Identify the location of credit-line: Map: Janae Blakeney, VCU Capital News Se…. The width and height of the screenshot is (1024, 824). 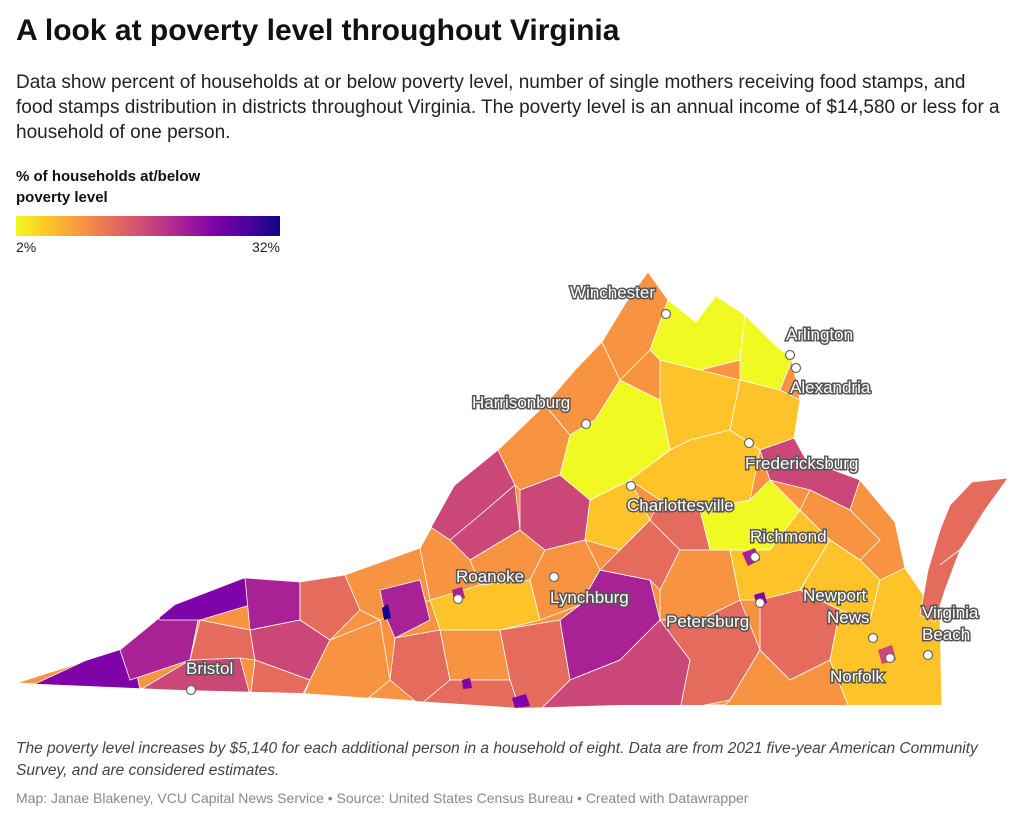
(382, 798).